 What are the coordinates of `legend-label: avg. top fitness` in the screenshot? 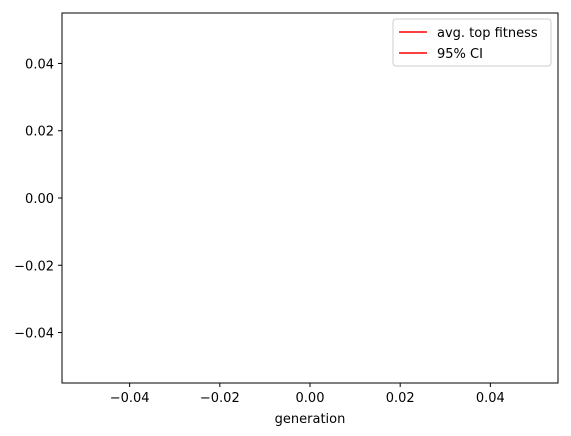 It's located at (487, 33).